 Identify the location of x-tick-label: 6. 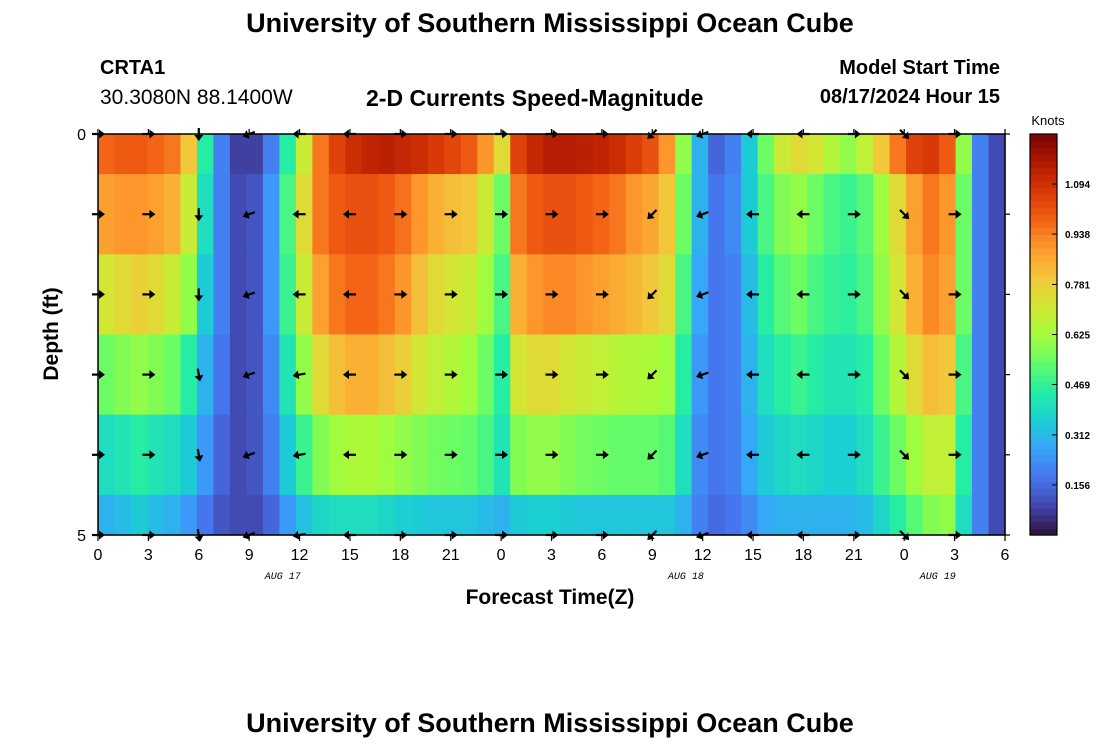
(601, 555).